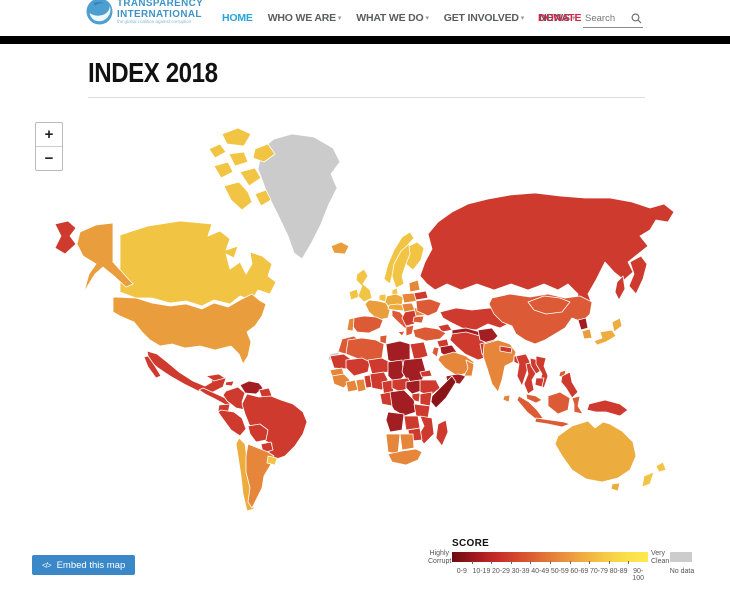  What do you see at coordinates (435, 352) in the screenshot?
I see `region-levant` at bounding box center [435, 352].